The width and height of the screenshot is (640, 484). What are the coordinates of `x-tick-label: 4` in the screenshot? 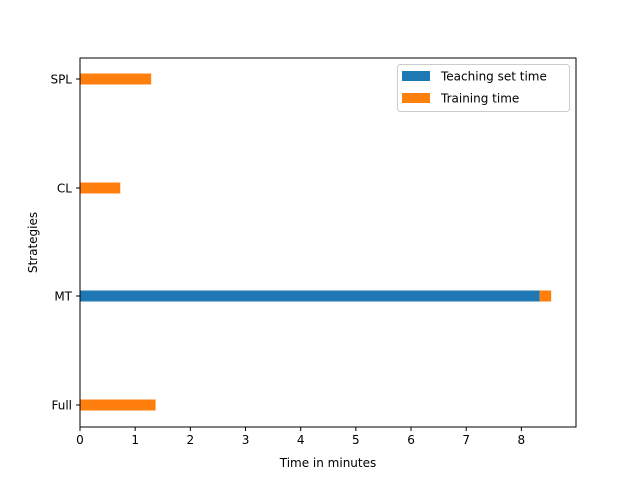 It's located at (301, 440).